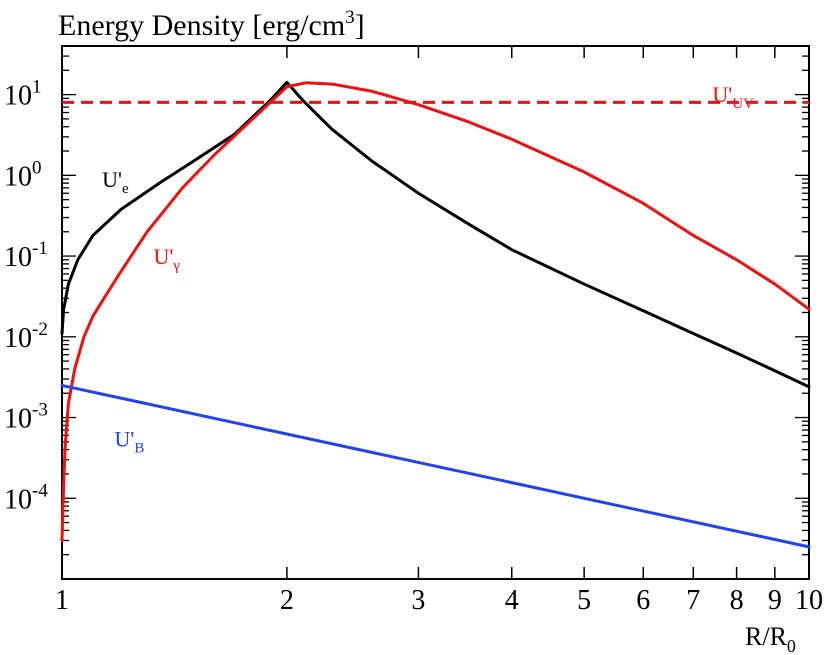  I want to click on chart-title-end: ], so click(360, 25).